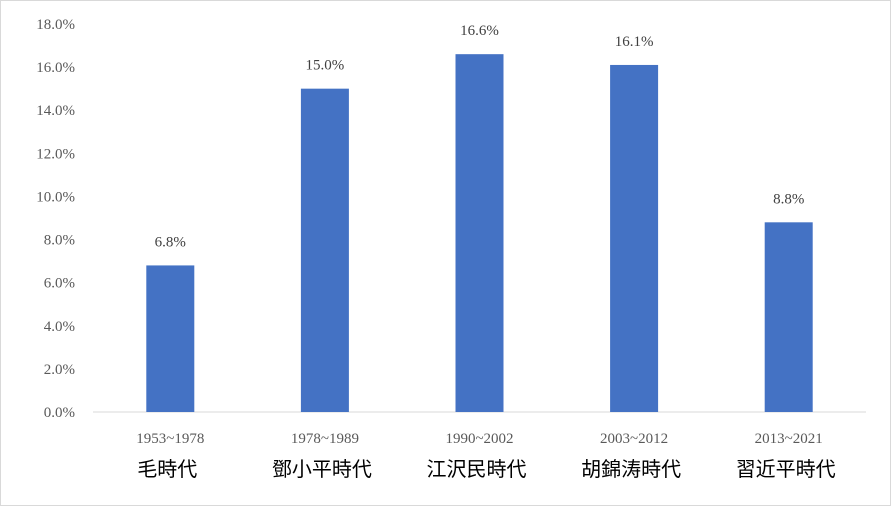 This screenshot has height=508, width=893. I want to click on data-label: 16.6%, so click(479, 31).